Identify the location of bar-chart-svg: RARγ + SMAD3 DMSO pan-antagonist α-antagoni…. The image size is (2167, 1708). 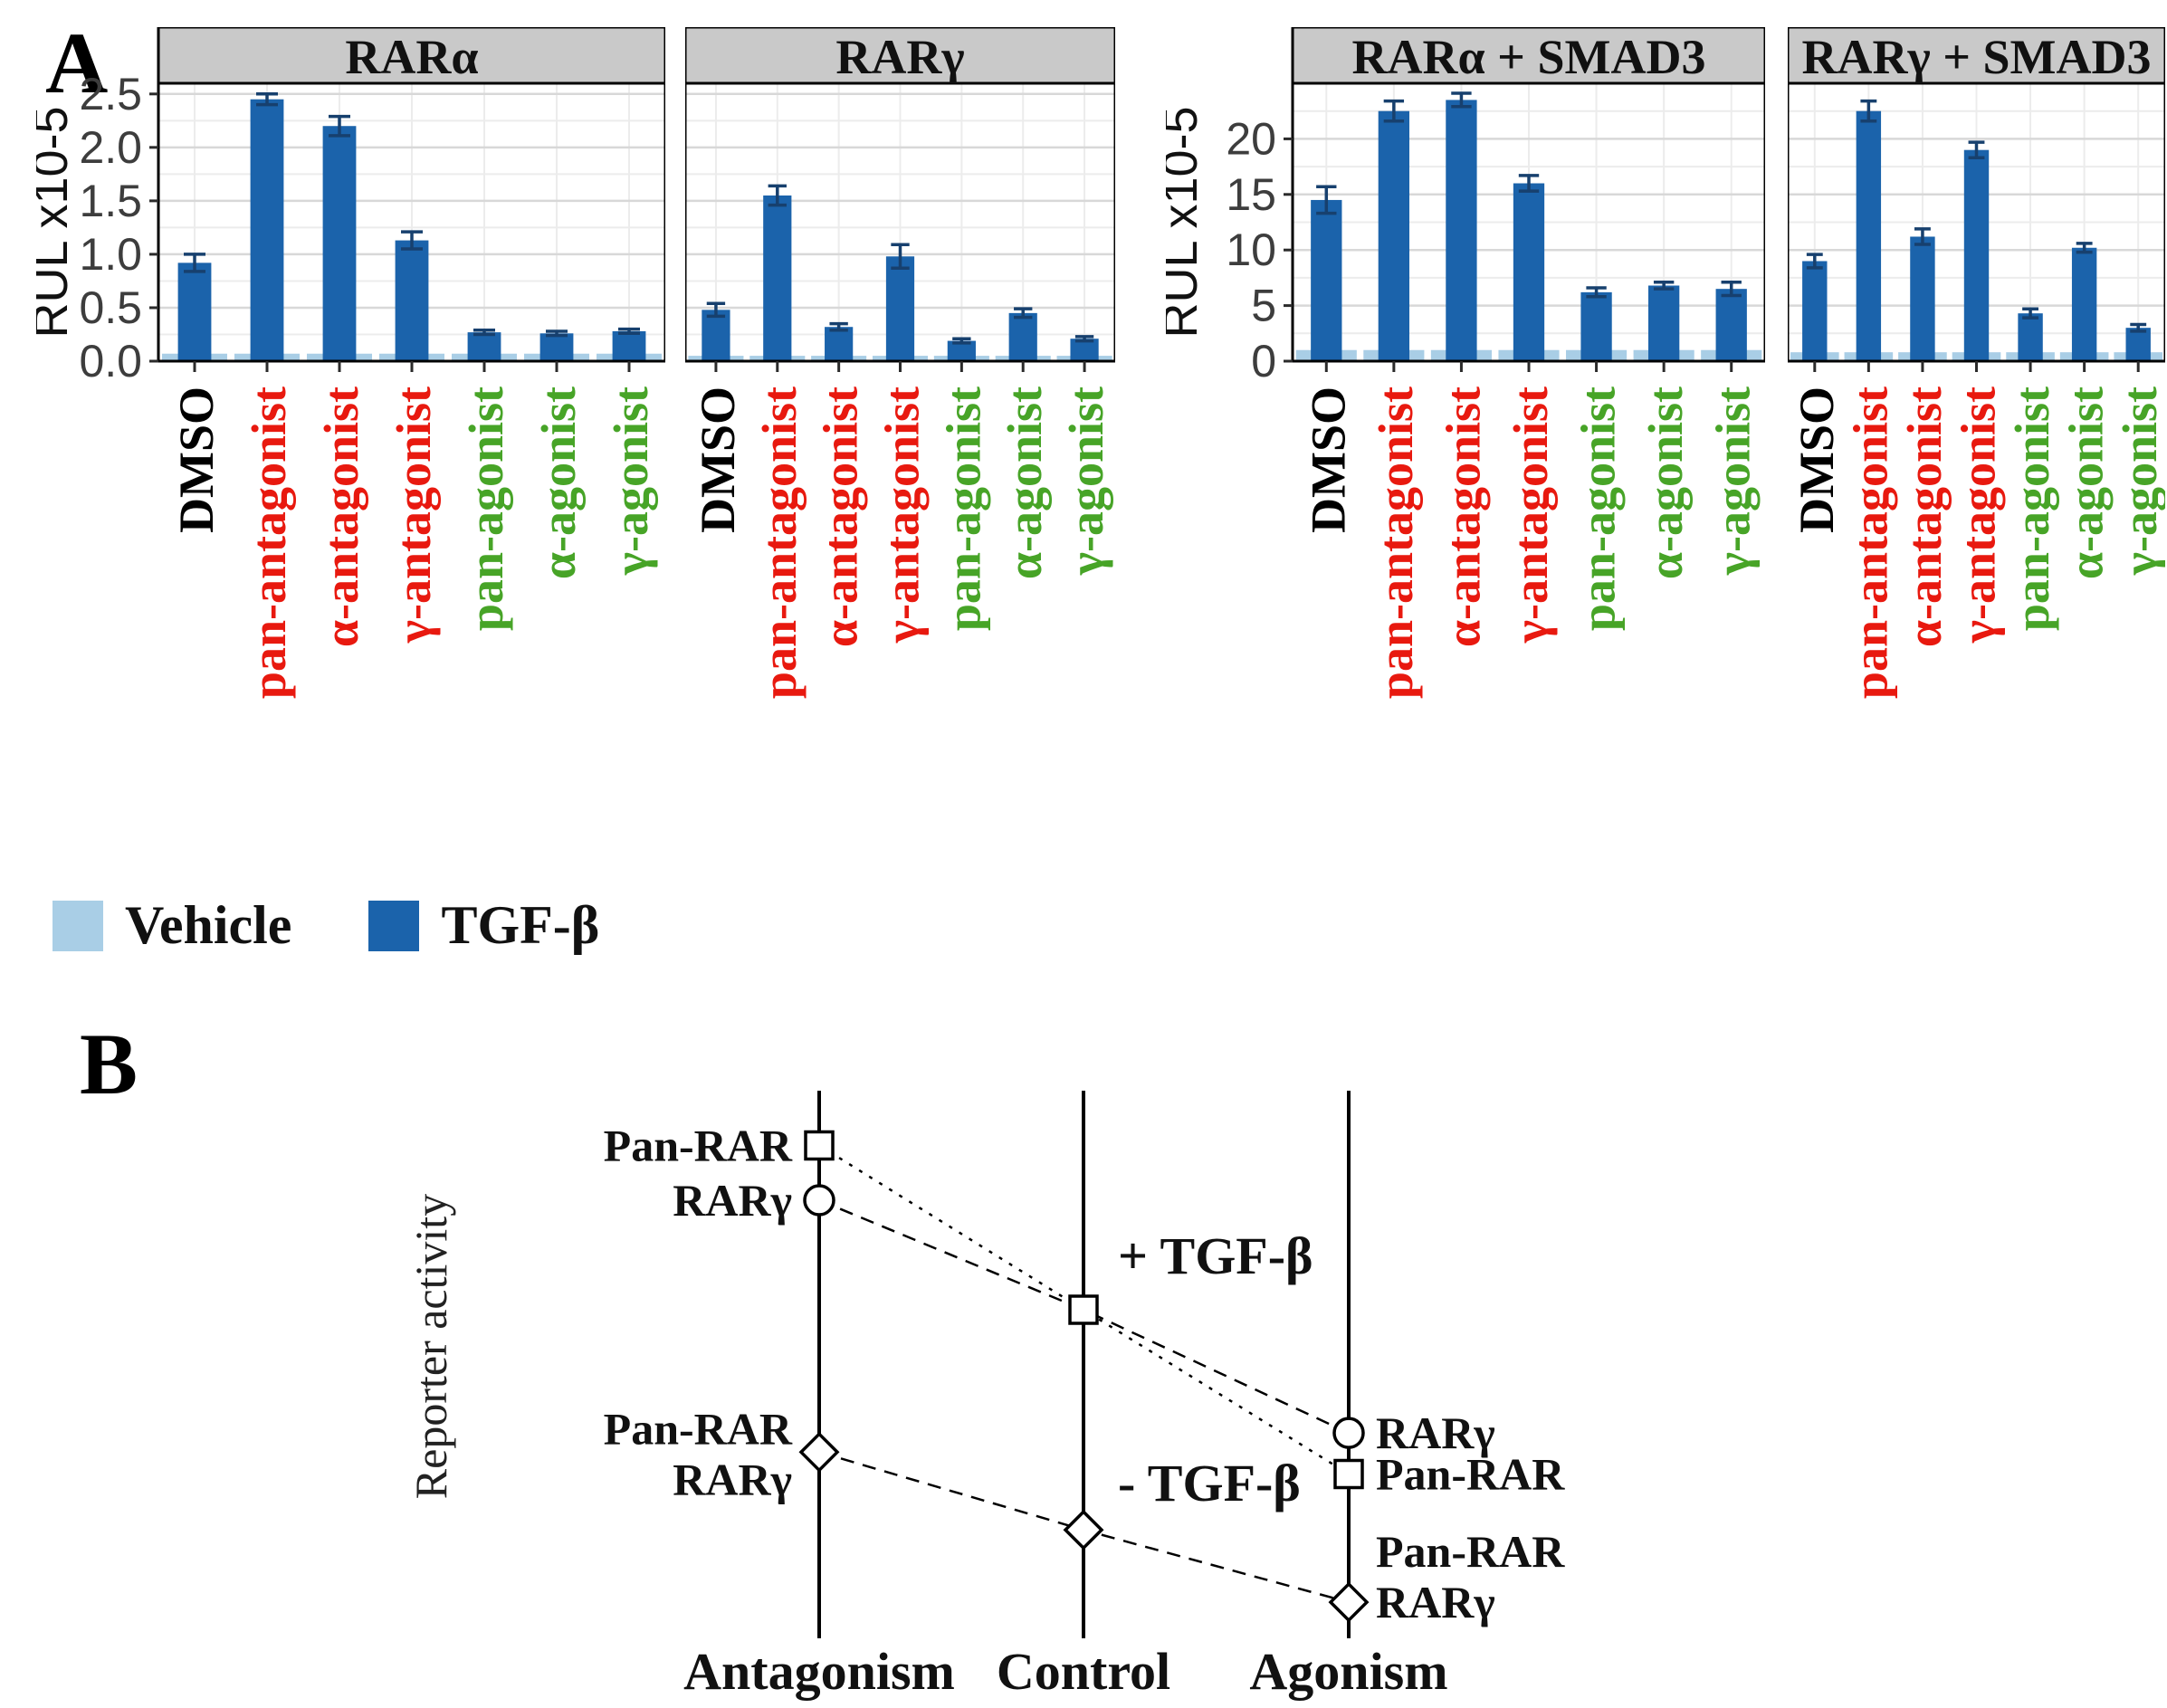
(1976, 362).